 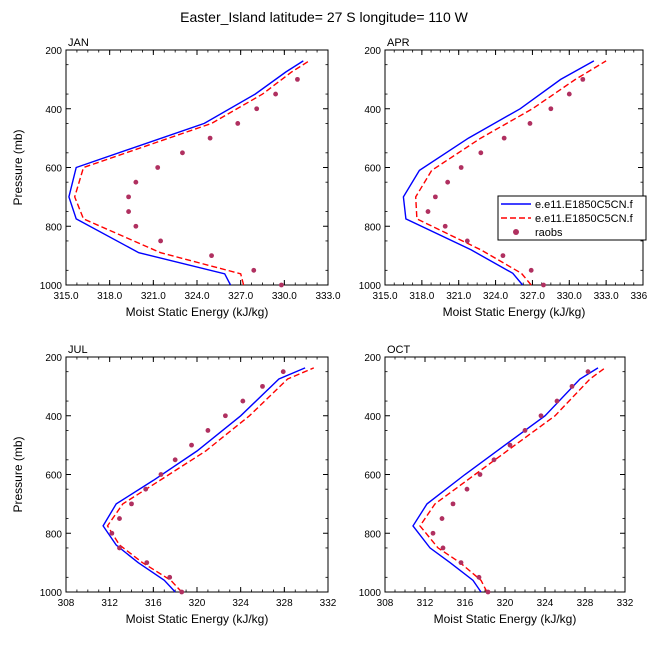 What do you see at coordinates (399, 350) in the screenshot?
I see `panel-label: OCT` at bounding box center [399, 350].